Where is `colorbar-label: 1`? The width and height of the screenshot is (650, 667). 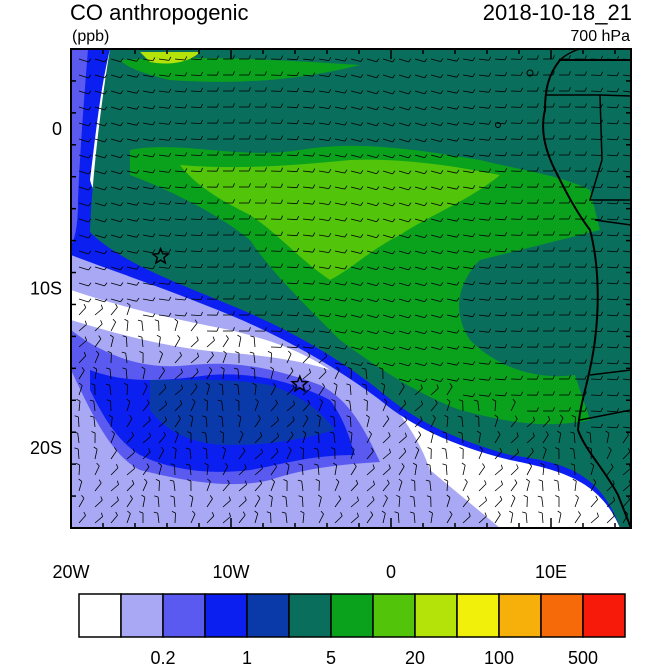 colorbar-label: 1 is located at coordinates (247, 657).